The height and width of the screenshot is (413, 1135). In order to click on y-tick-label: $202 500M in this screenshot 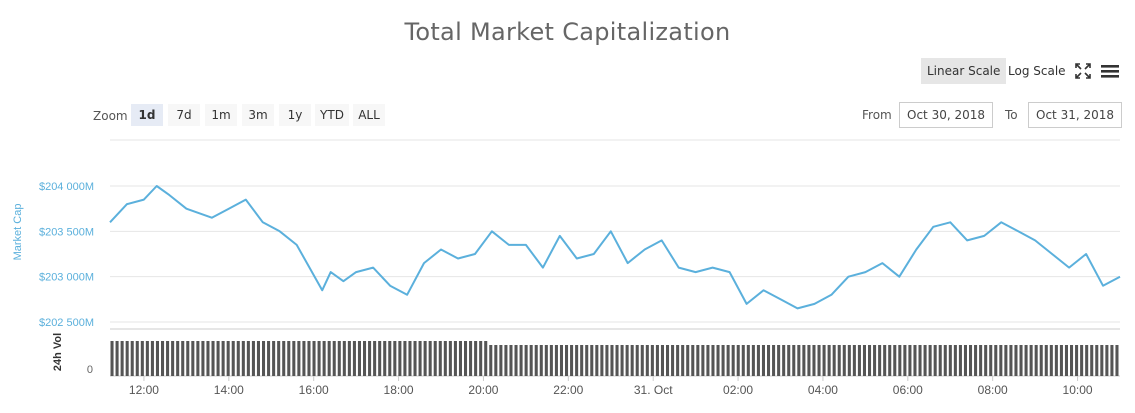, I will do `click(66, 323)`.